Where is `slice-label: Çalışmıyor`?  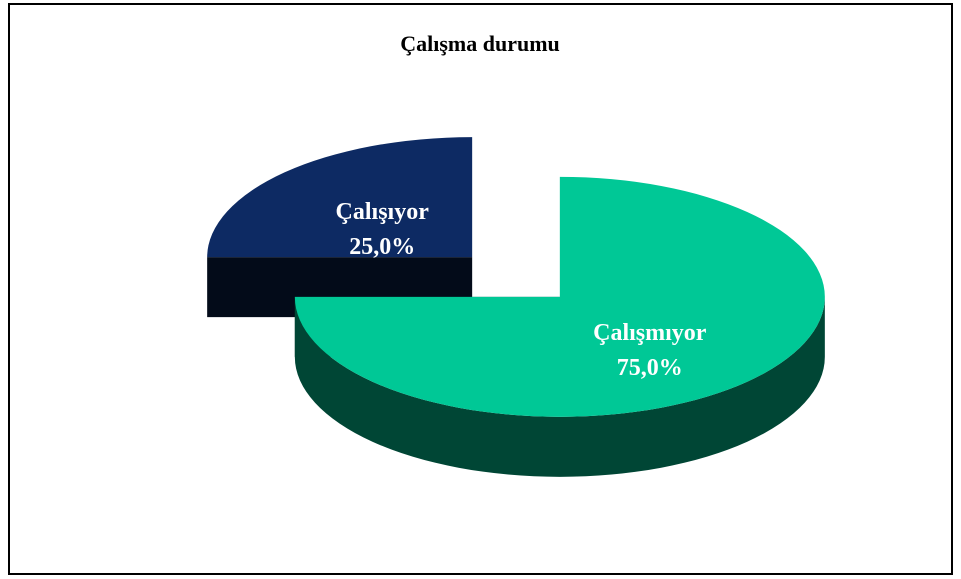 slice-label: Çalışmıyor is located at coordinates (650, 333).